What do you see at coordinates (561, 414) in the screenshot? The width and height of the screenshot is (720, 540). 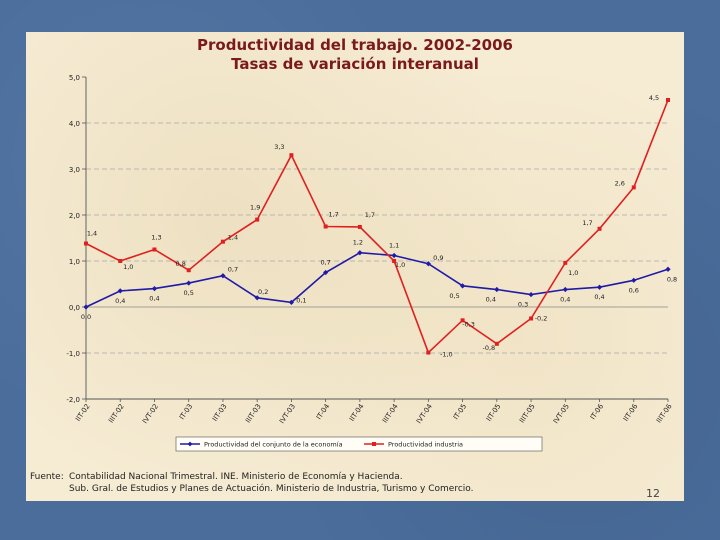 I see `x-tick-label: IVT-05` at bounding box center [561, 414].